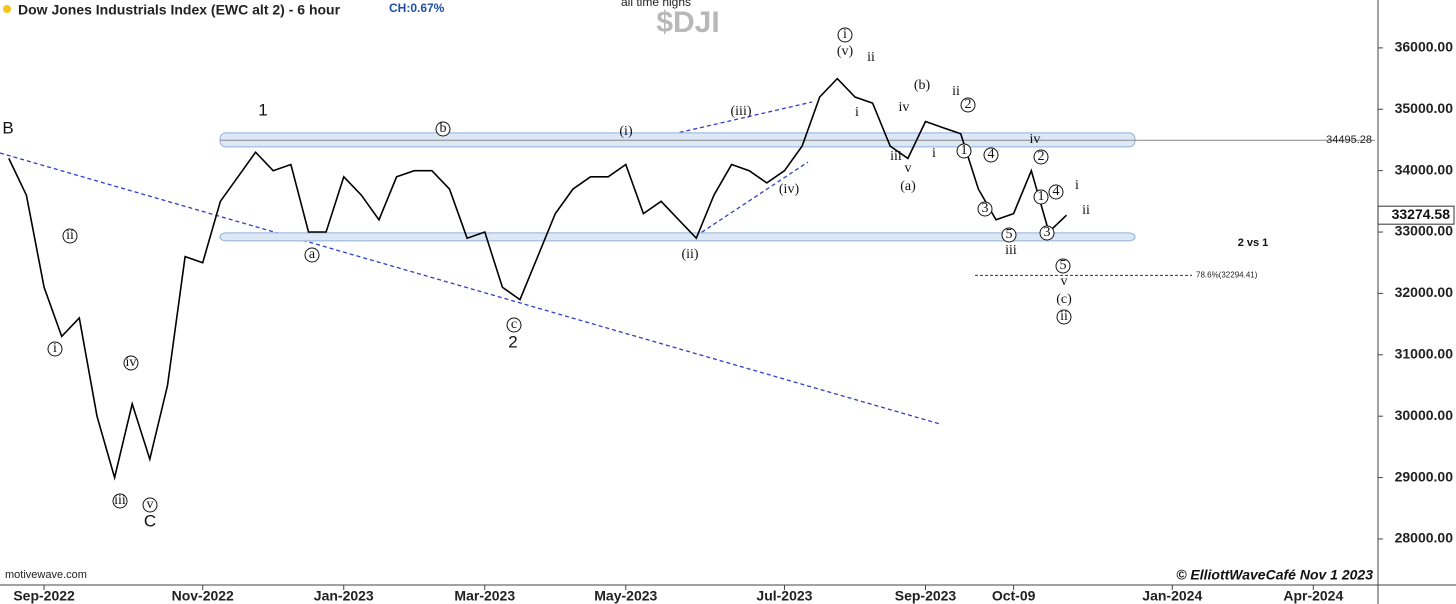 Image resolution: width=1456 pixels, height=604 pixels. Describe the element at coordinates (677, 237) in the screenshot. I see `zone` at that location.